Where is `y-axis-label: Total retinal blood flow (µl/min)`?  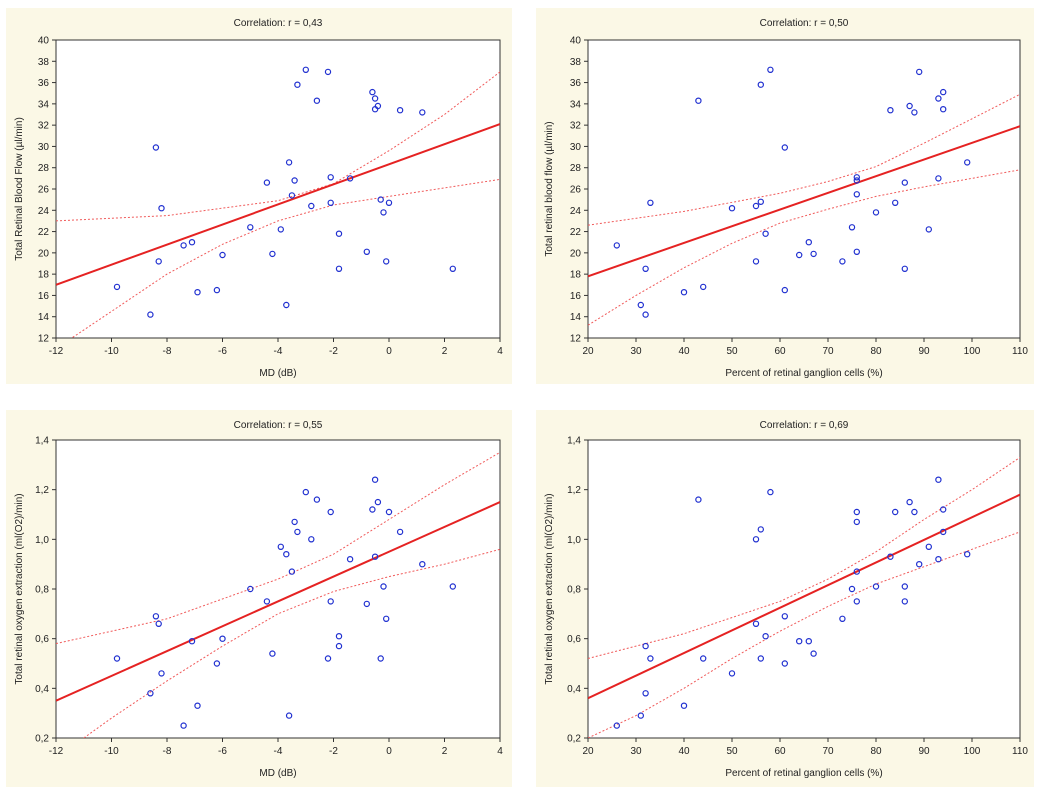 y-axis-label: Total retinal blood flow (µl/min) is located at coordinates (549, 188).